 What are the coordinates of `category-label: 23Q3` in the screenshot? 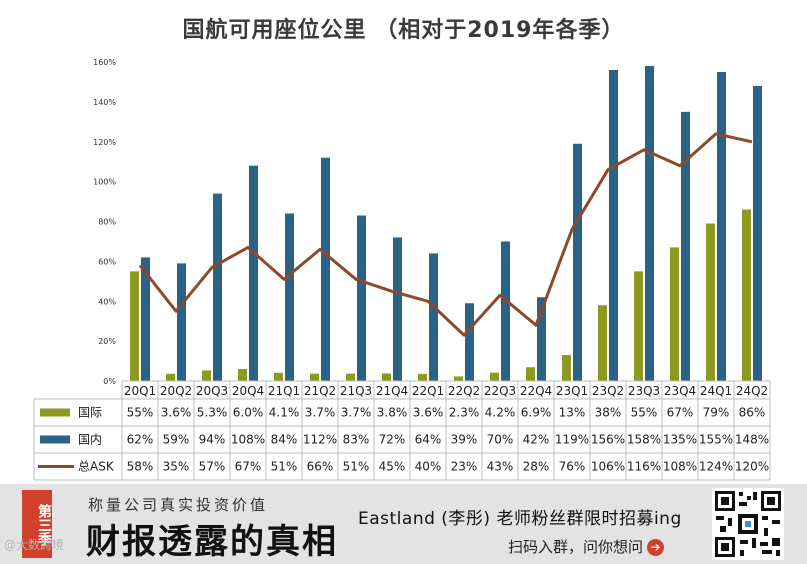 It's located at (644, 391).